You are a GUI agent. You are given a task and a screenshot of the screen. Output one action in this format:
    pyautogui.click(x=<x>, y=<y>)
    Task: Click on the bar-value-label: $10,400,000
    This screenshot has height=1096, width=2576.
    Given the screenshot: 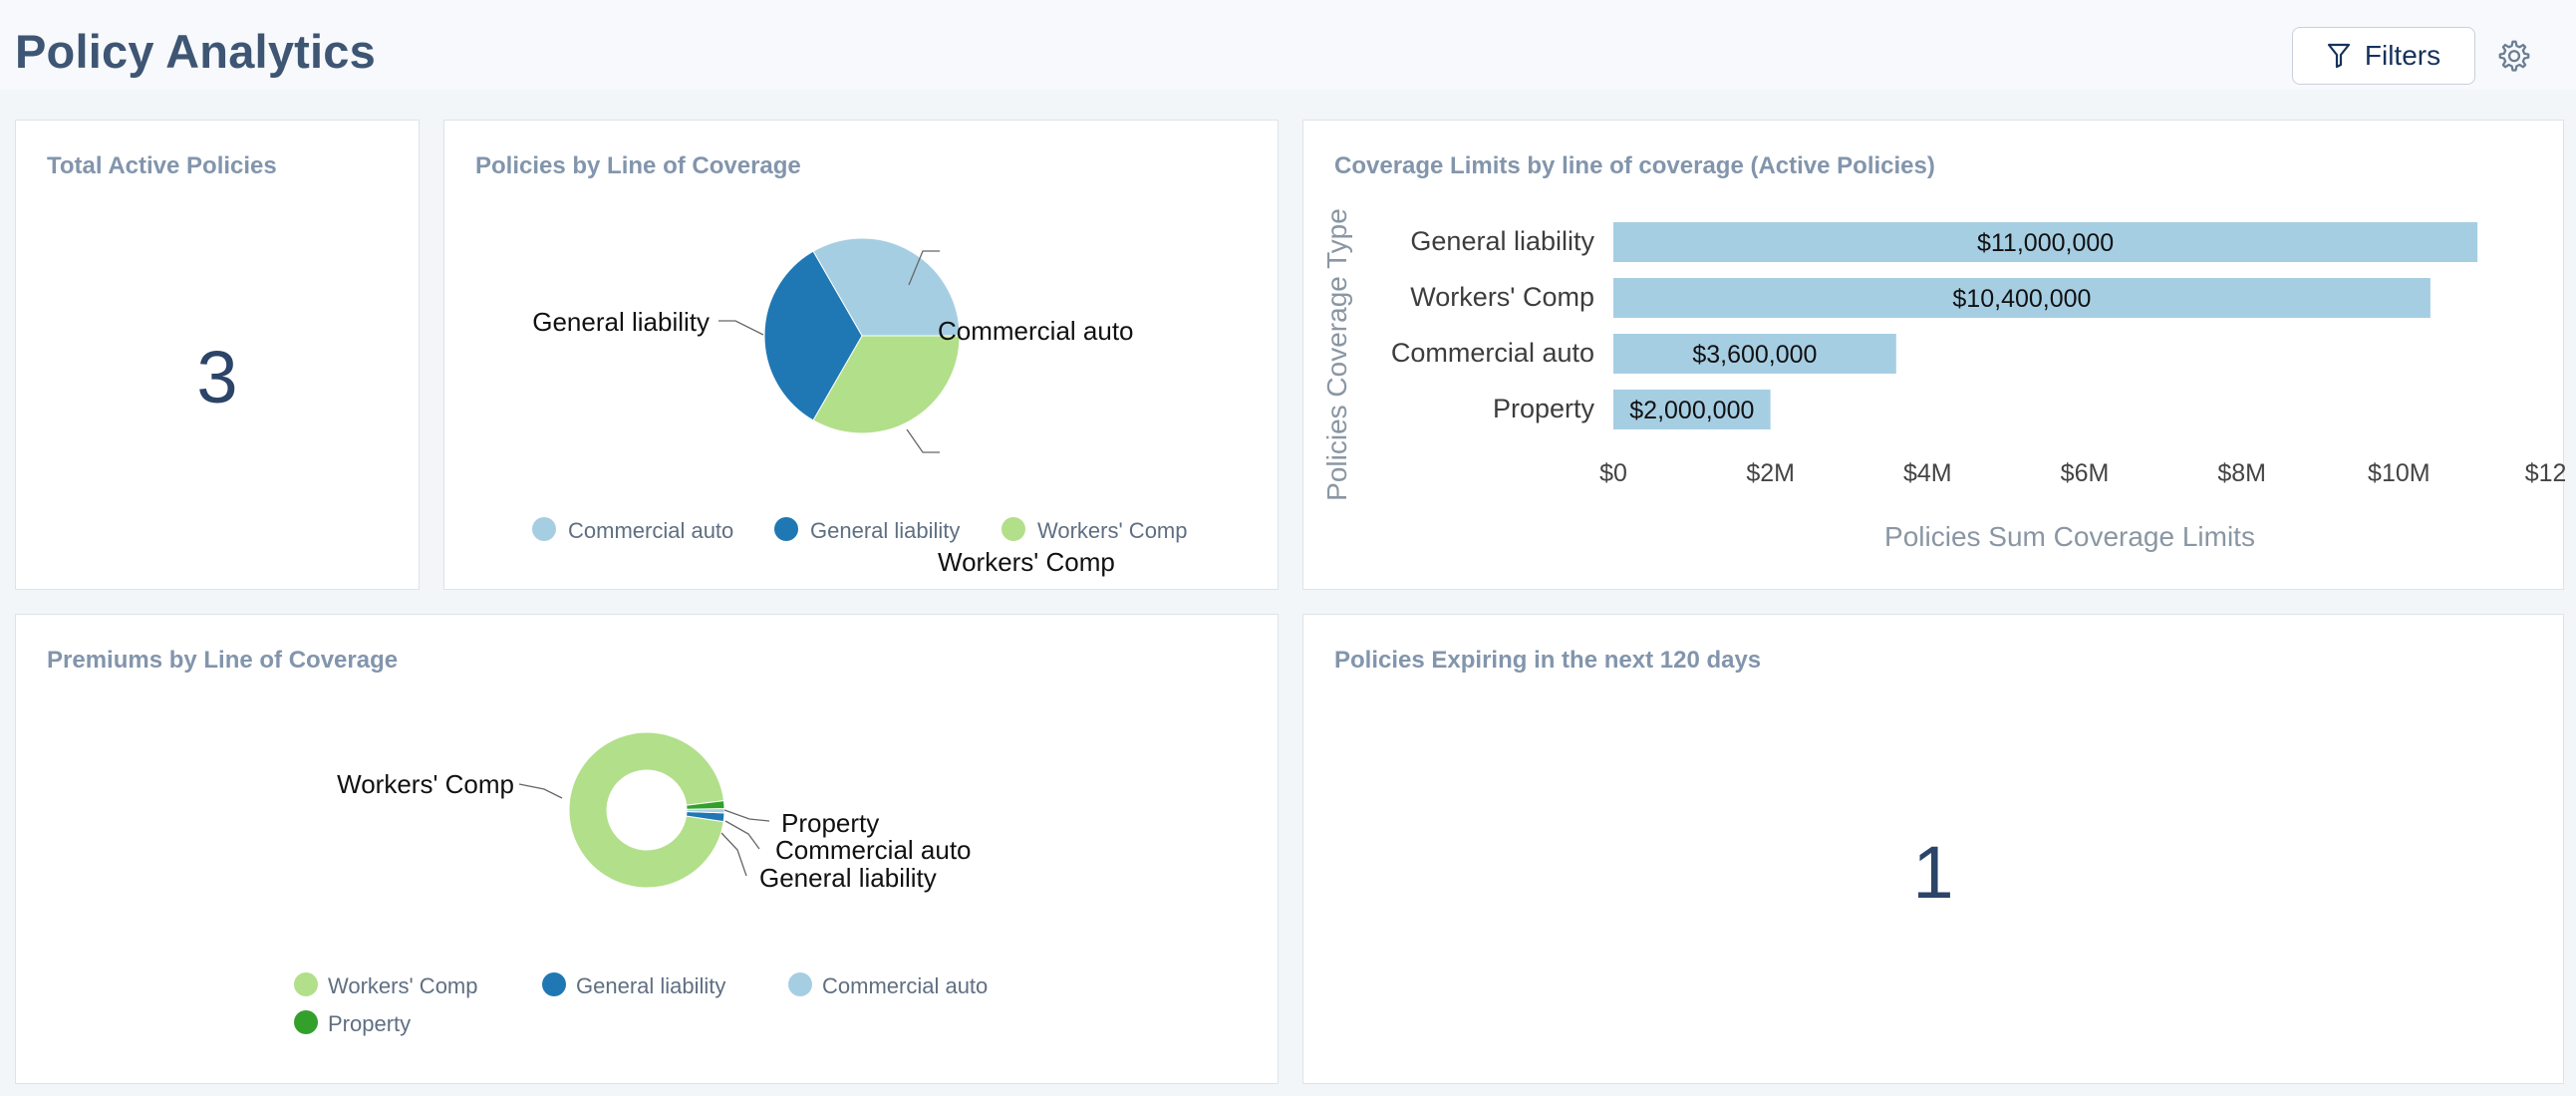 What is the action you would take?
    pyautogui.click(x=2021, y=299)
    